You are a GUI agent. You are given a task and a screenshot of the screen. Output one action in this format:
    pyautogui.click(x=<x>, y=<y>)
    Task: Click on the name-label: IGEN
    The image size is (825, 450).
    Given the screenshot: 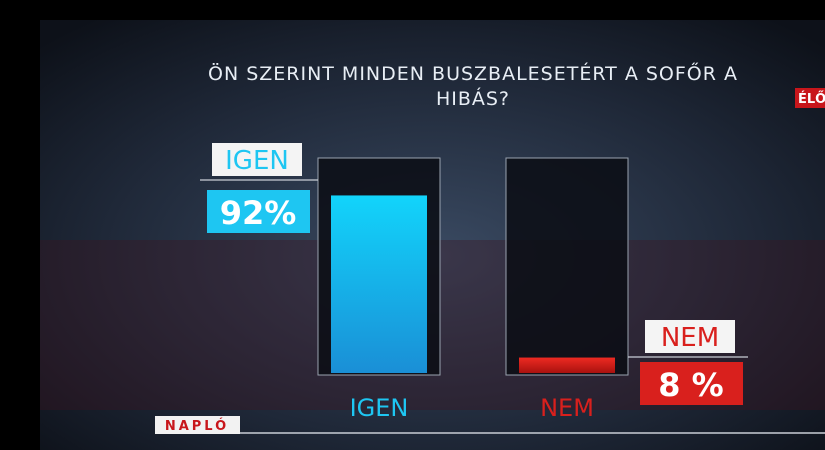 What is the action you would take?
    pyautogui.click(x=257, y=161)
    